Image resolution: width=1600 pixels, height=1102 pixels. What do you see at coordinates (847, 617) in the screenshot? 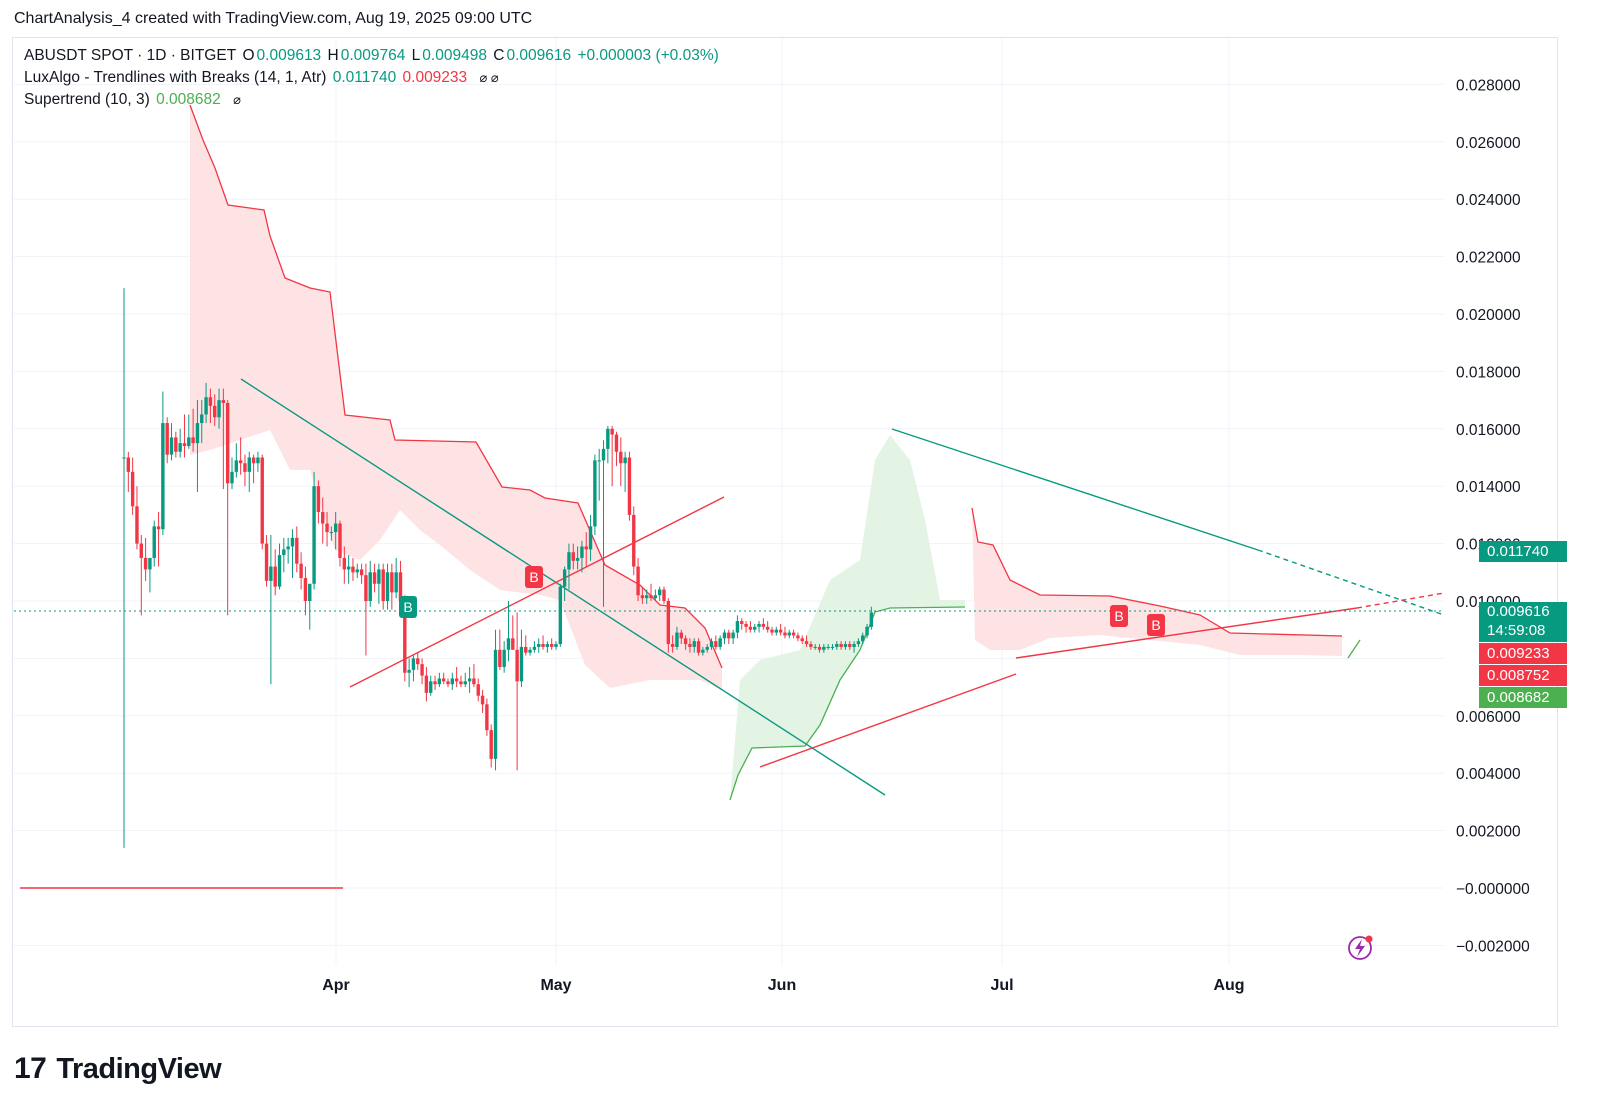
I see `supertrend-bull-fill` at bounding box center [847, 617].